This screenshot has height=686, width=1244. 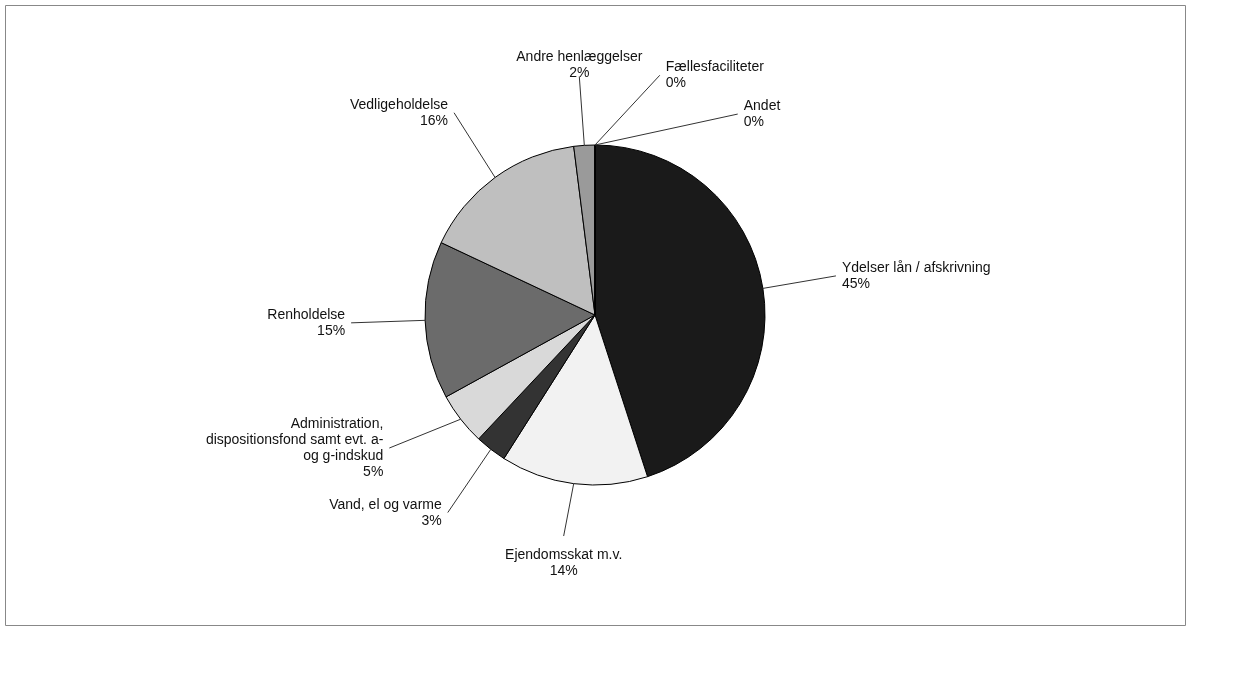 I want to click on slice-label: Andre henlæggelser, so click(x=579, y=56).